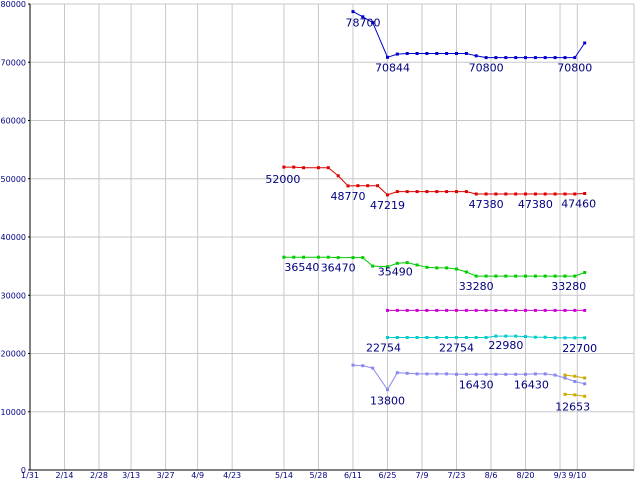 The height and width of the screenshot is (480, 640). I want to click on data-label: 16430, so click(531, 384).